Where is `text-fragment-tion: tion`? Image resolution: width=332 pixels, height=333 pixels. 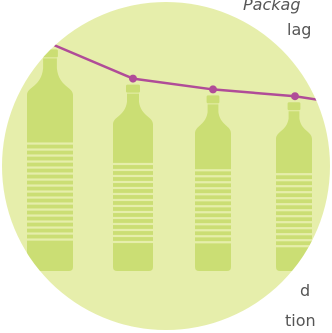
text-fragment-tion: tion is located at coordinates (300, 320).